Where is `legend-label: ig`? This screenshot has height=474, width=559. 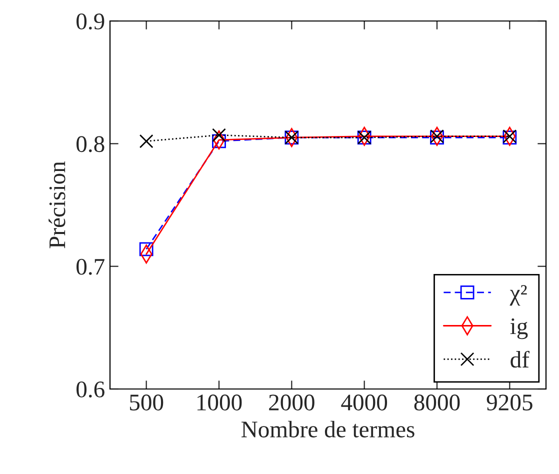
legend-label: ig is located at coordinates (519, 329).